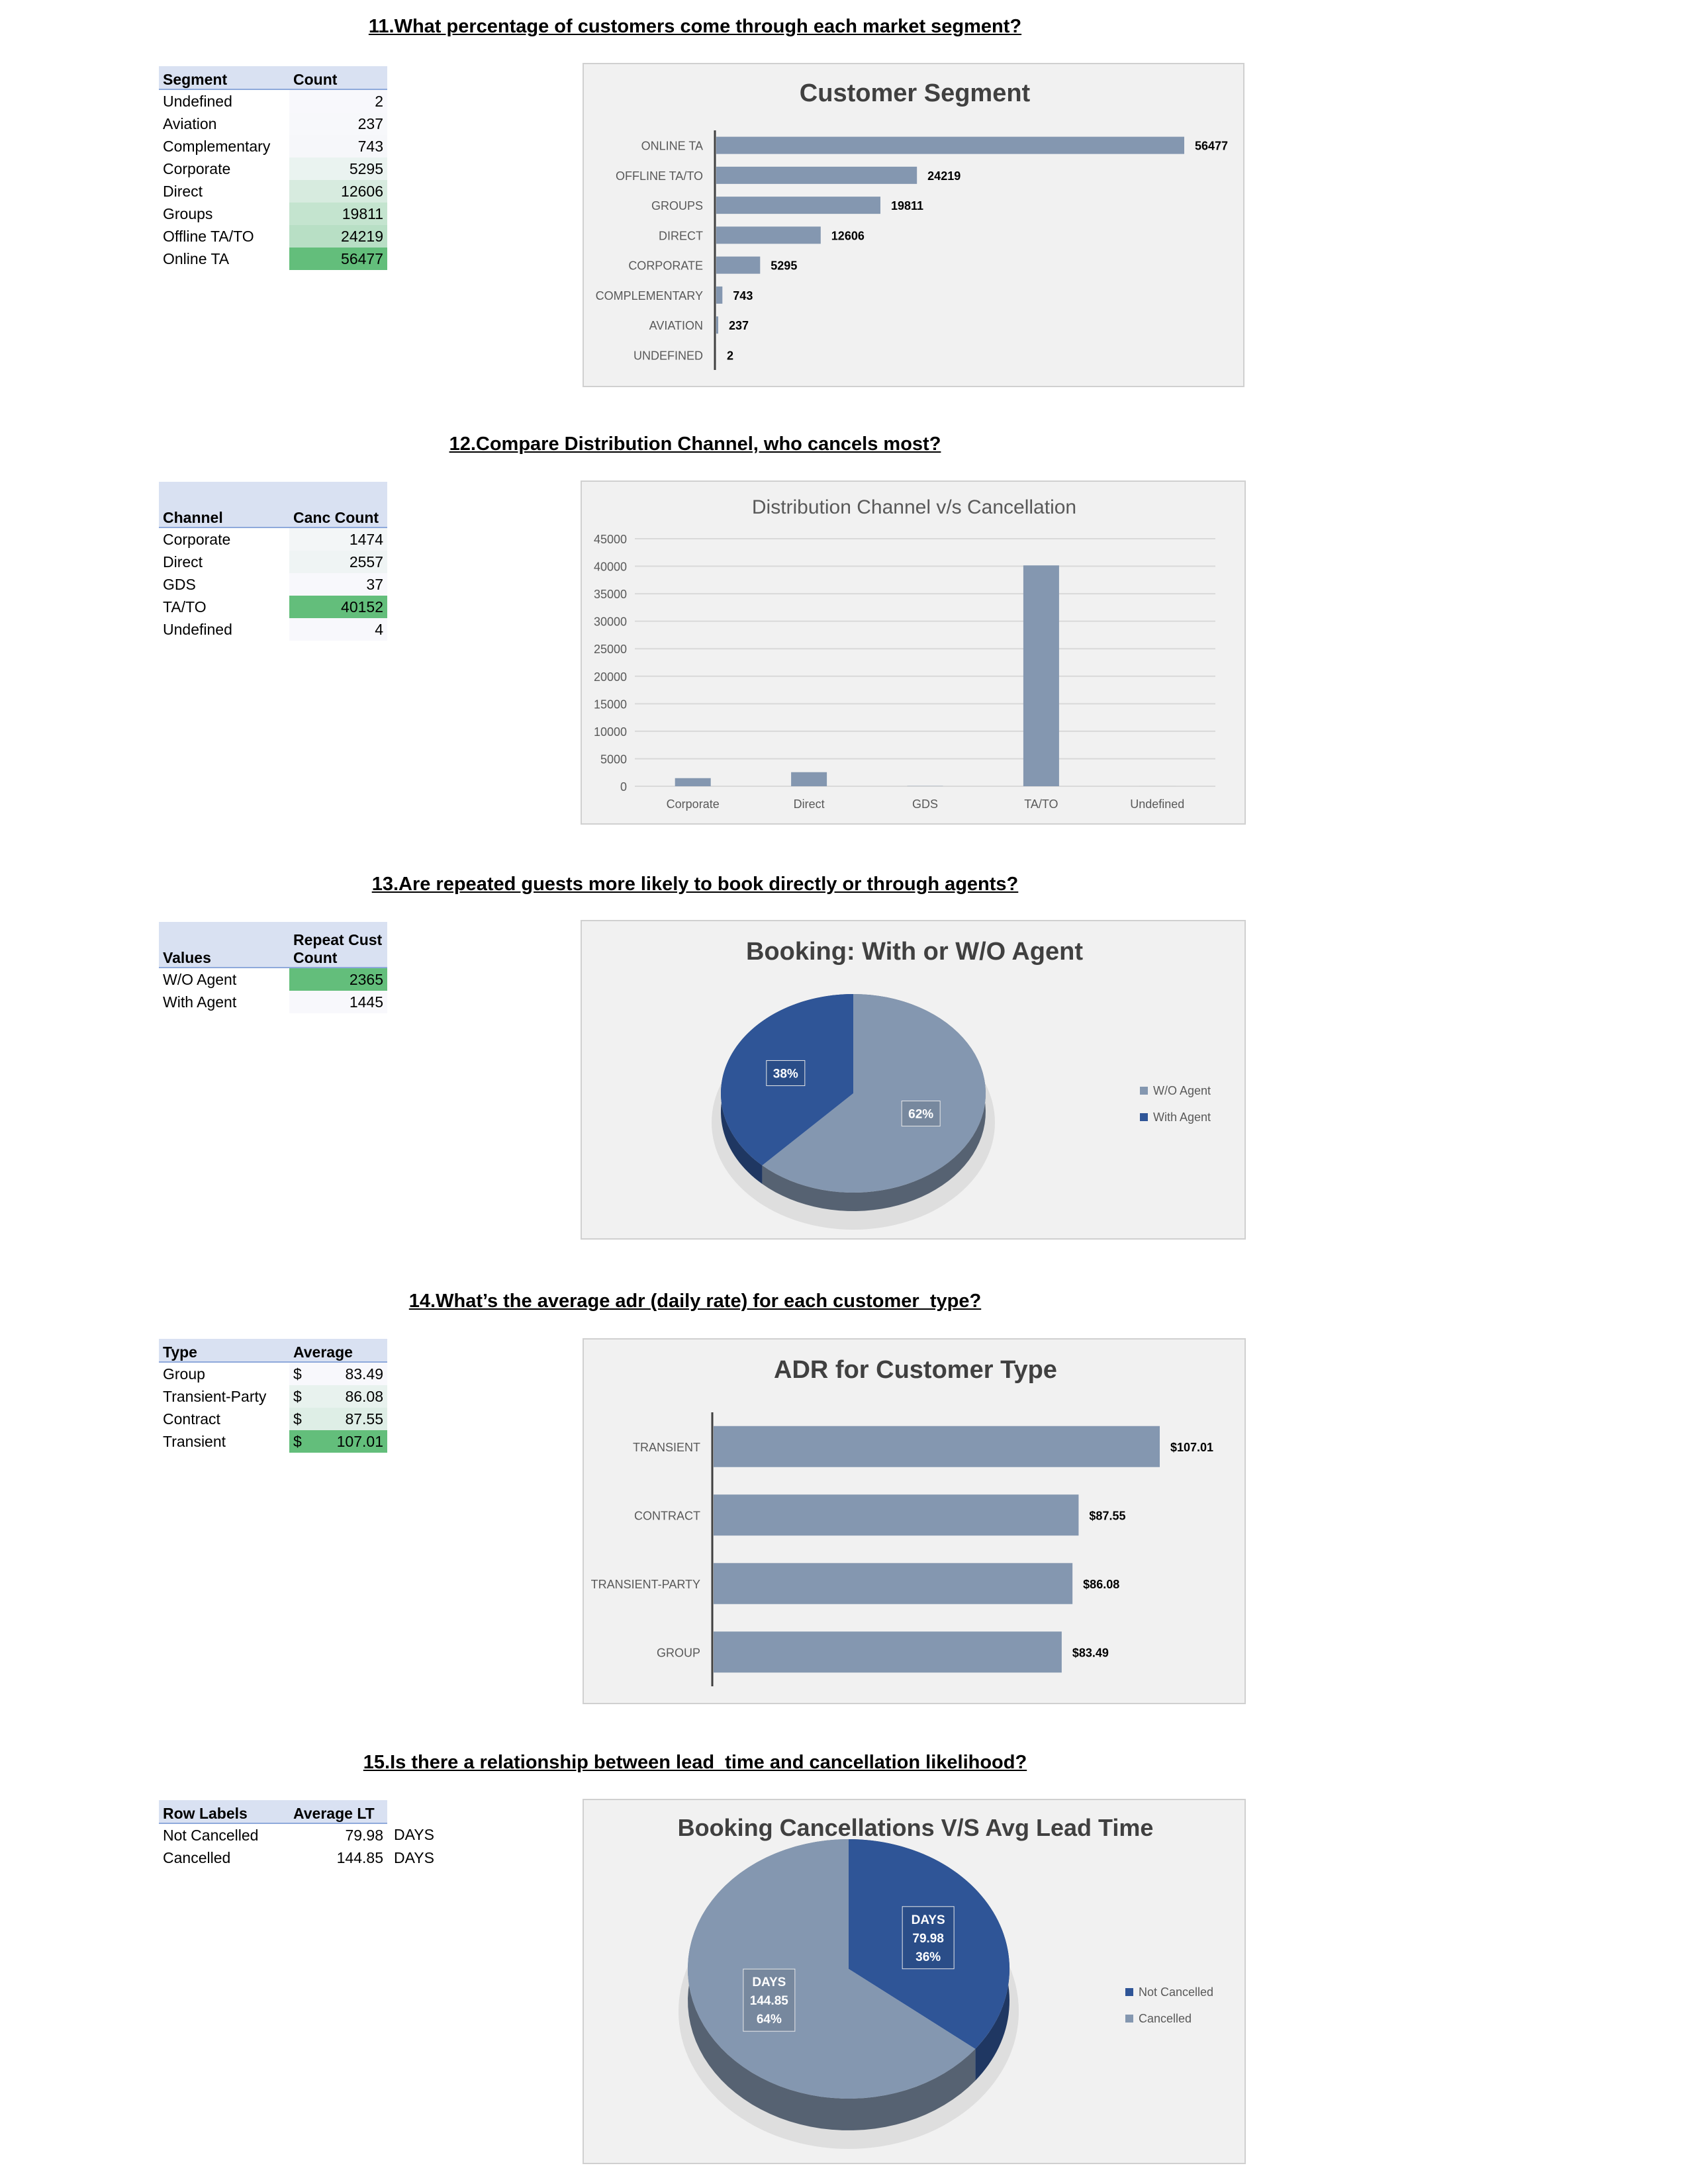  What do you see at coordinates (273, 1351) in the screenshot?
I see `table-header-row: Type Average` at bounding box center [273, 1351].